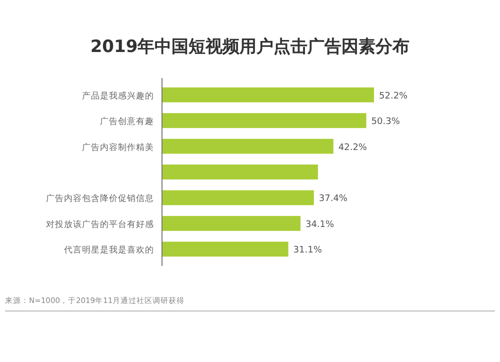  What do you see at coordinates (127, 122) in the screenshot?
I see `y-tick-label: 广告创意有趣` at bounding box center [127, 122].